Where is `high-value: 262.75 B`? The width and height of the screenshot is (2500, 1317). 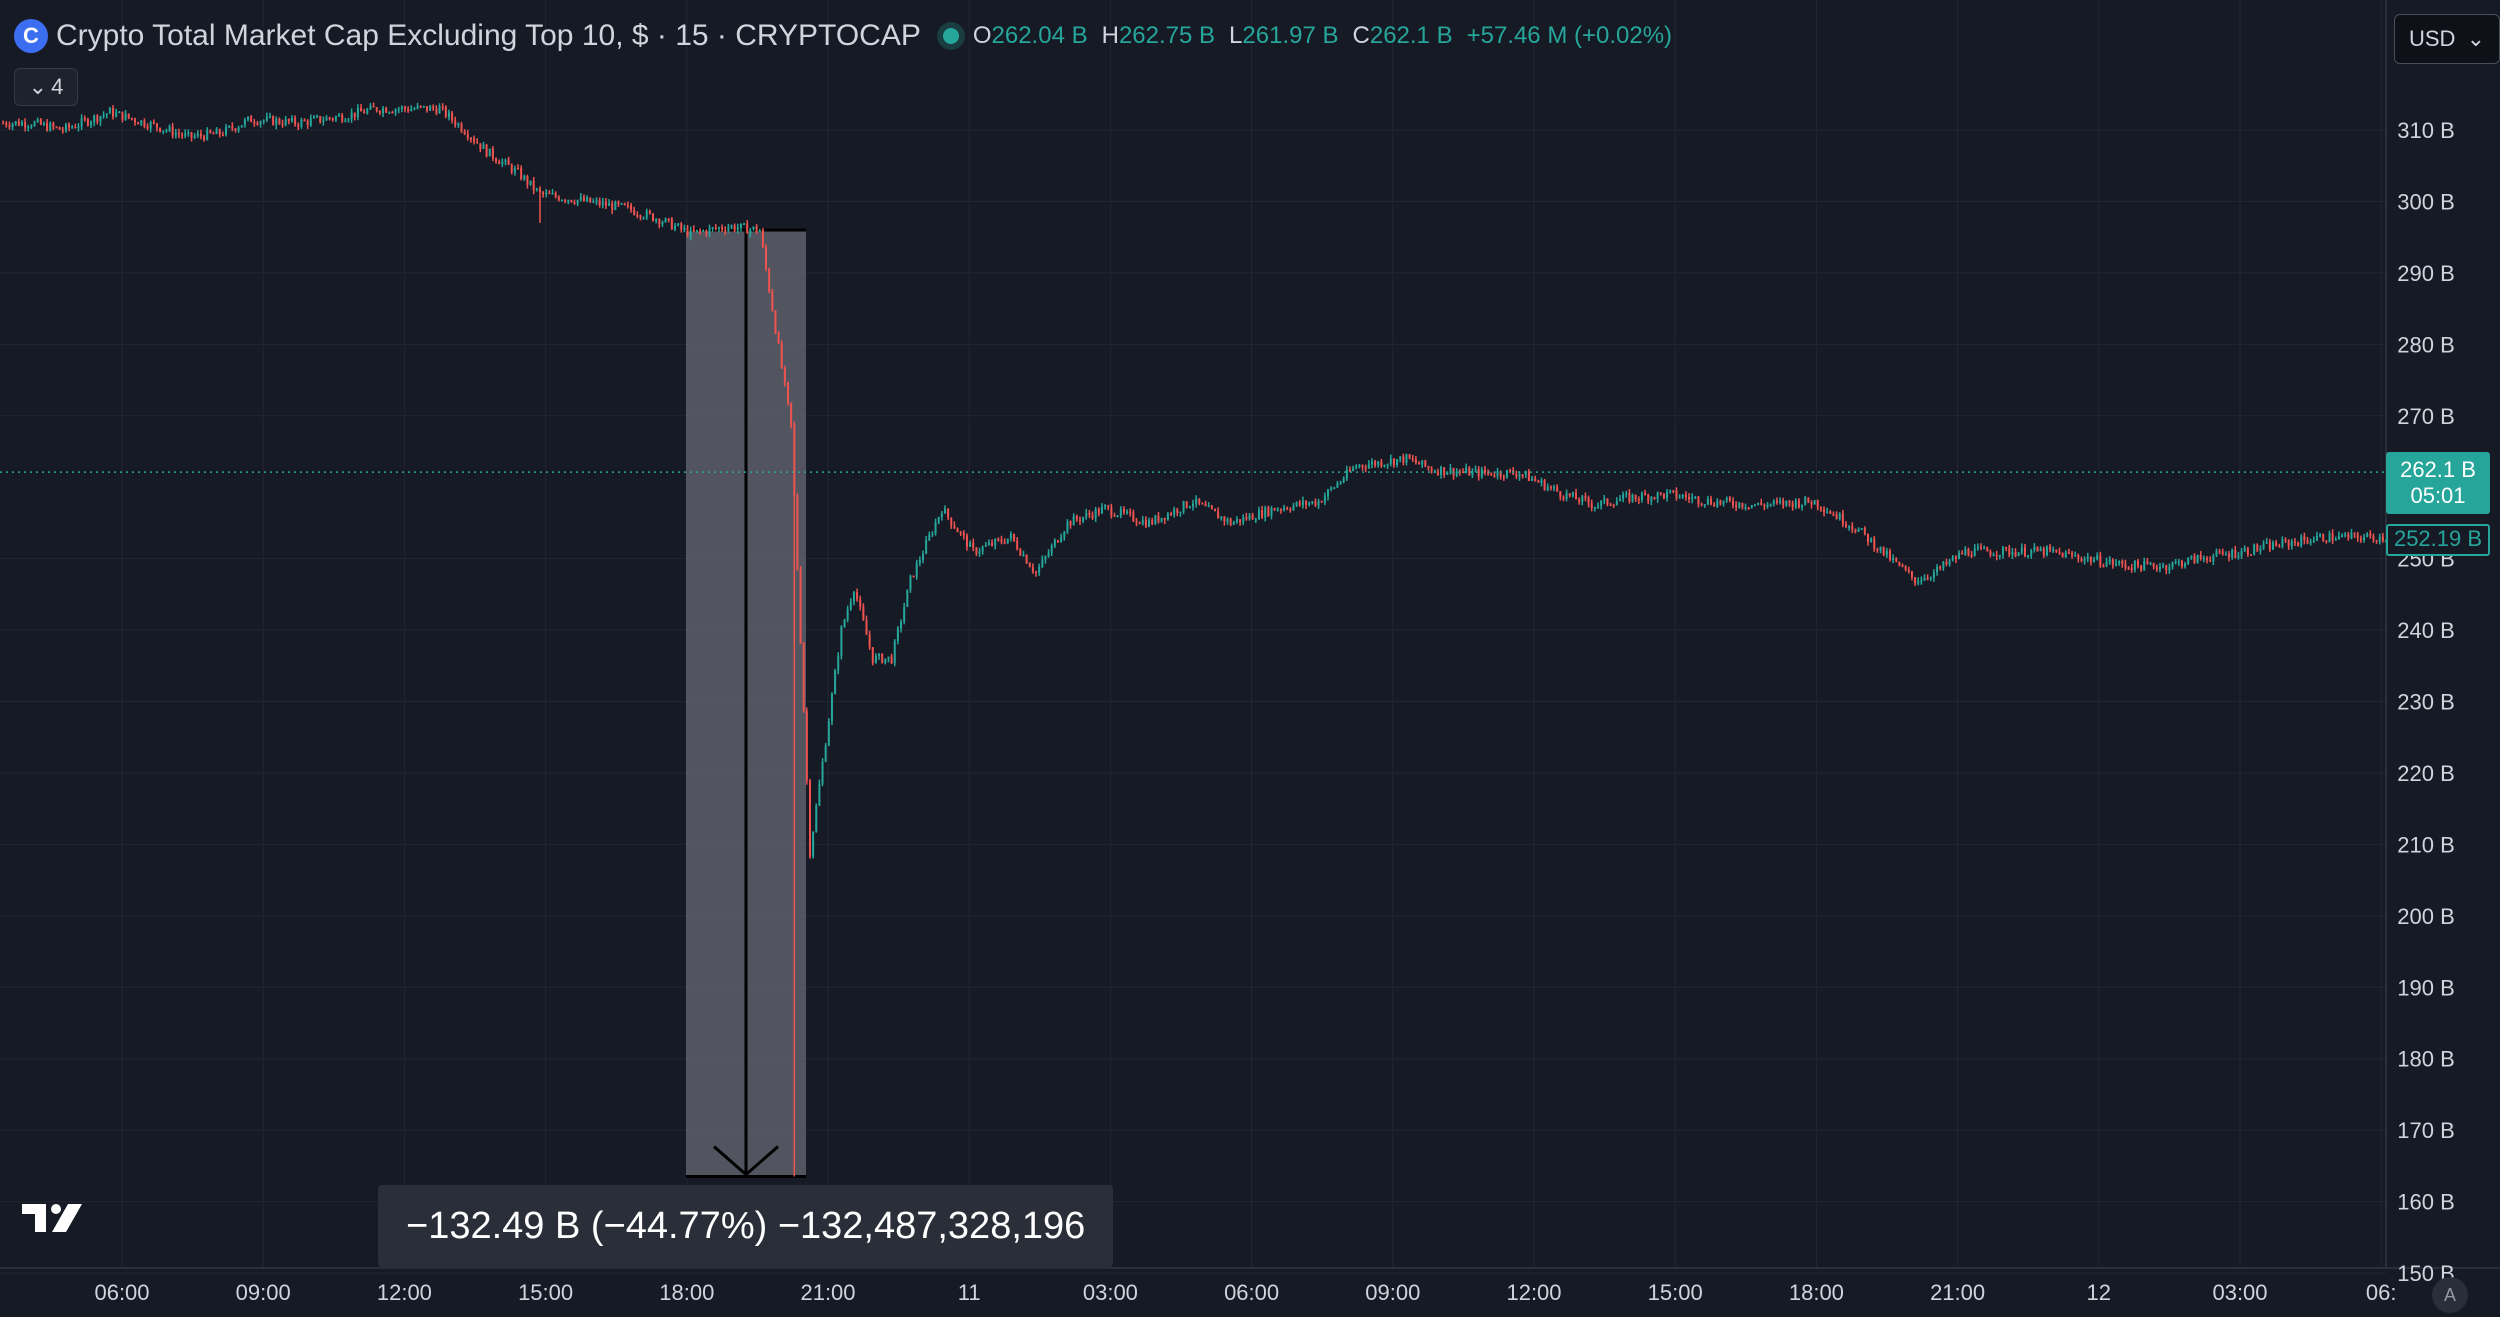
high-value: 262.75 B is located at coordinates (1167, 35).